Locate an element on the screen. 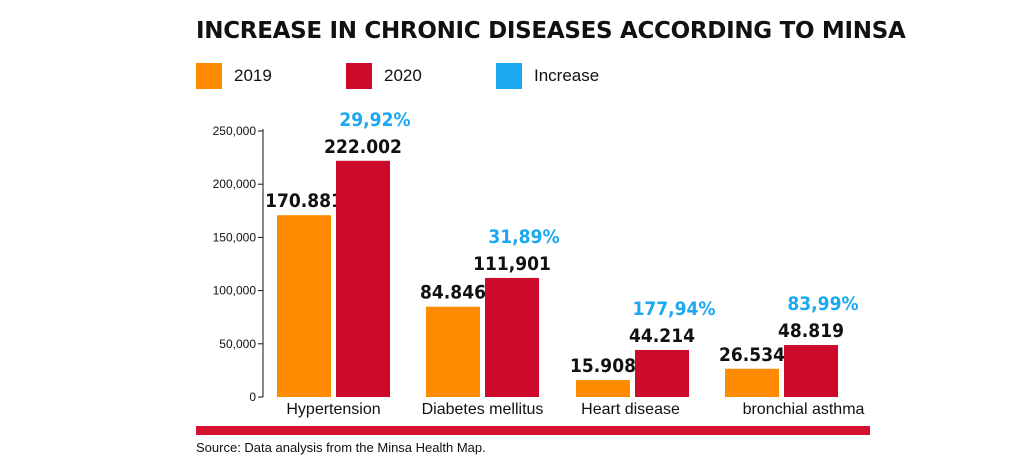 Image resolution: width=1024 pixels, height=466 pixels. increase-label: 29,92% is located at coordinates (374, 120).